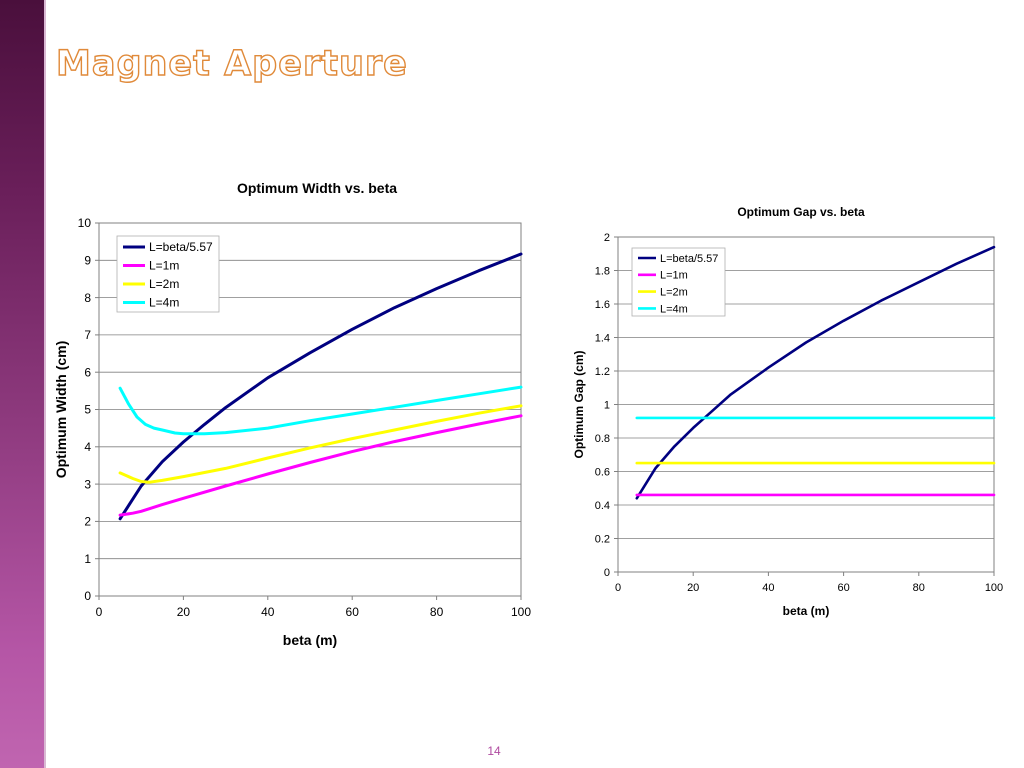 The width and height of the screenshot is (1024, 768). What do you see at coordinates (87, 410) in the screenshot?
I see `y-tick-label: 5` at bounding box center [87, 410].